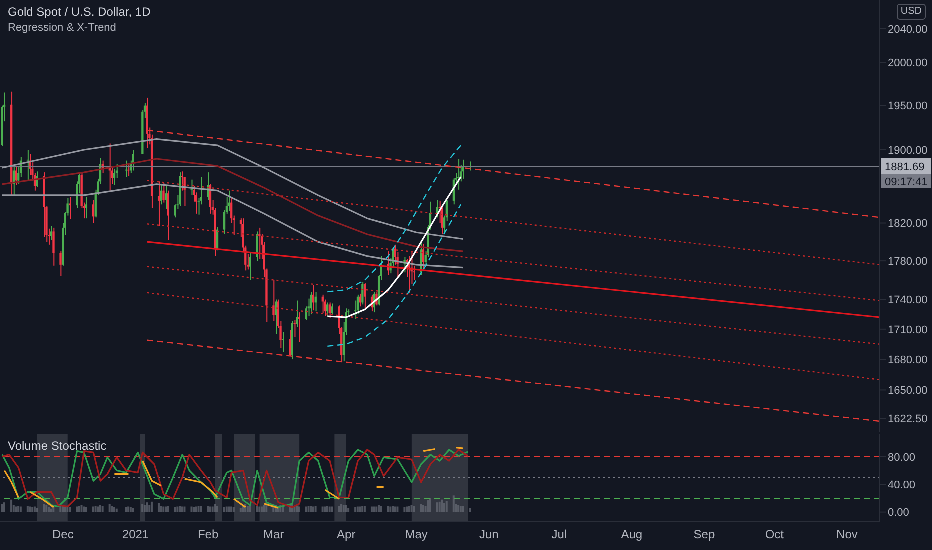  I want to click on x-tick-label: Dec, so click(63, 535).